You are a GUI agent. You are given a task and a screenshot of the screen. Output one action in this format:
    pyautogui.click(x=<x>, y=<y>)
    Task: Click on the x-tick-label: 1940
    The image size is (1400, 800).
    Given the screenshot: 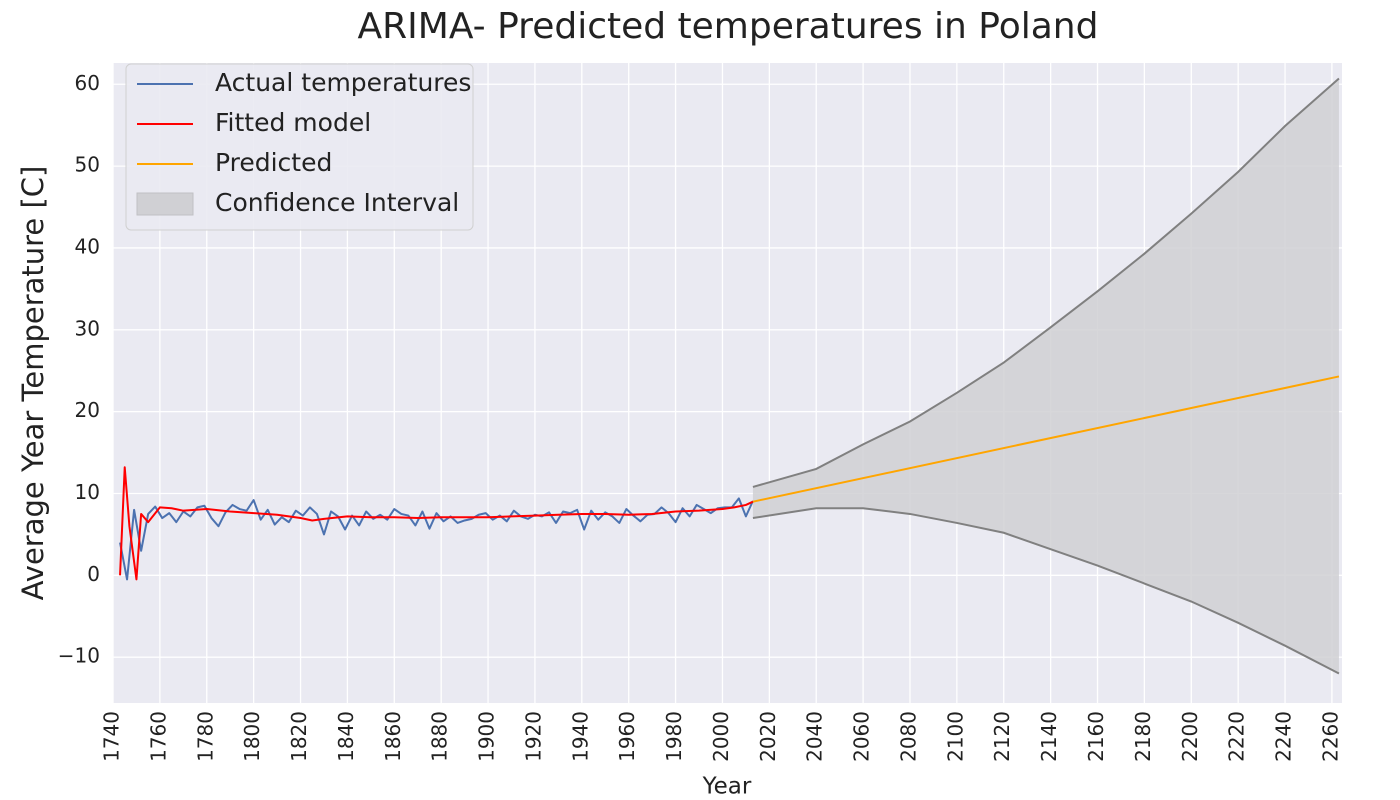 What is the action you would take?
    pyautogui.click(x=580, y=736)
    